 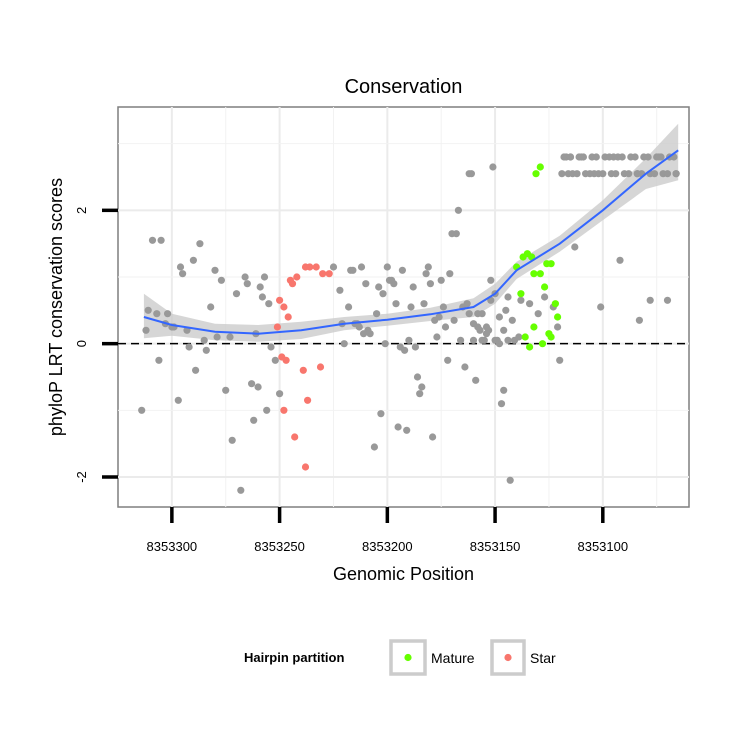 I want to click on y-axis-title: phyloP LRT conservation scores, so click(x=56, y=307).